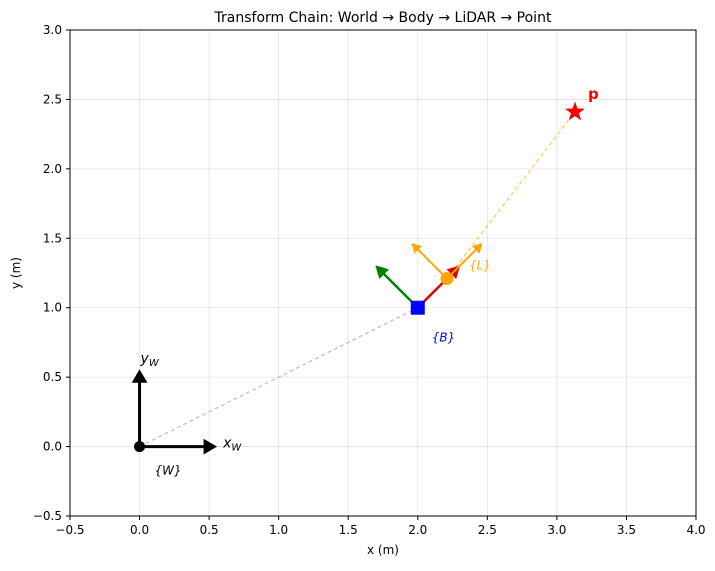  Describe the element at coordinates (150, 360) in the screenshot. I see `world-y-axis-label: yW` at that location.